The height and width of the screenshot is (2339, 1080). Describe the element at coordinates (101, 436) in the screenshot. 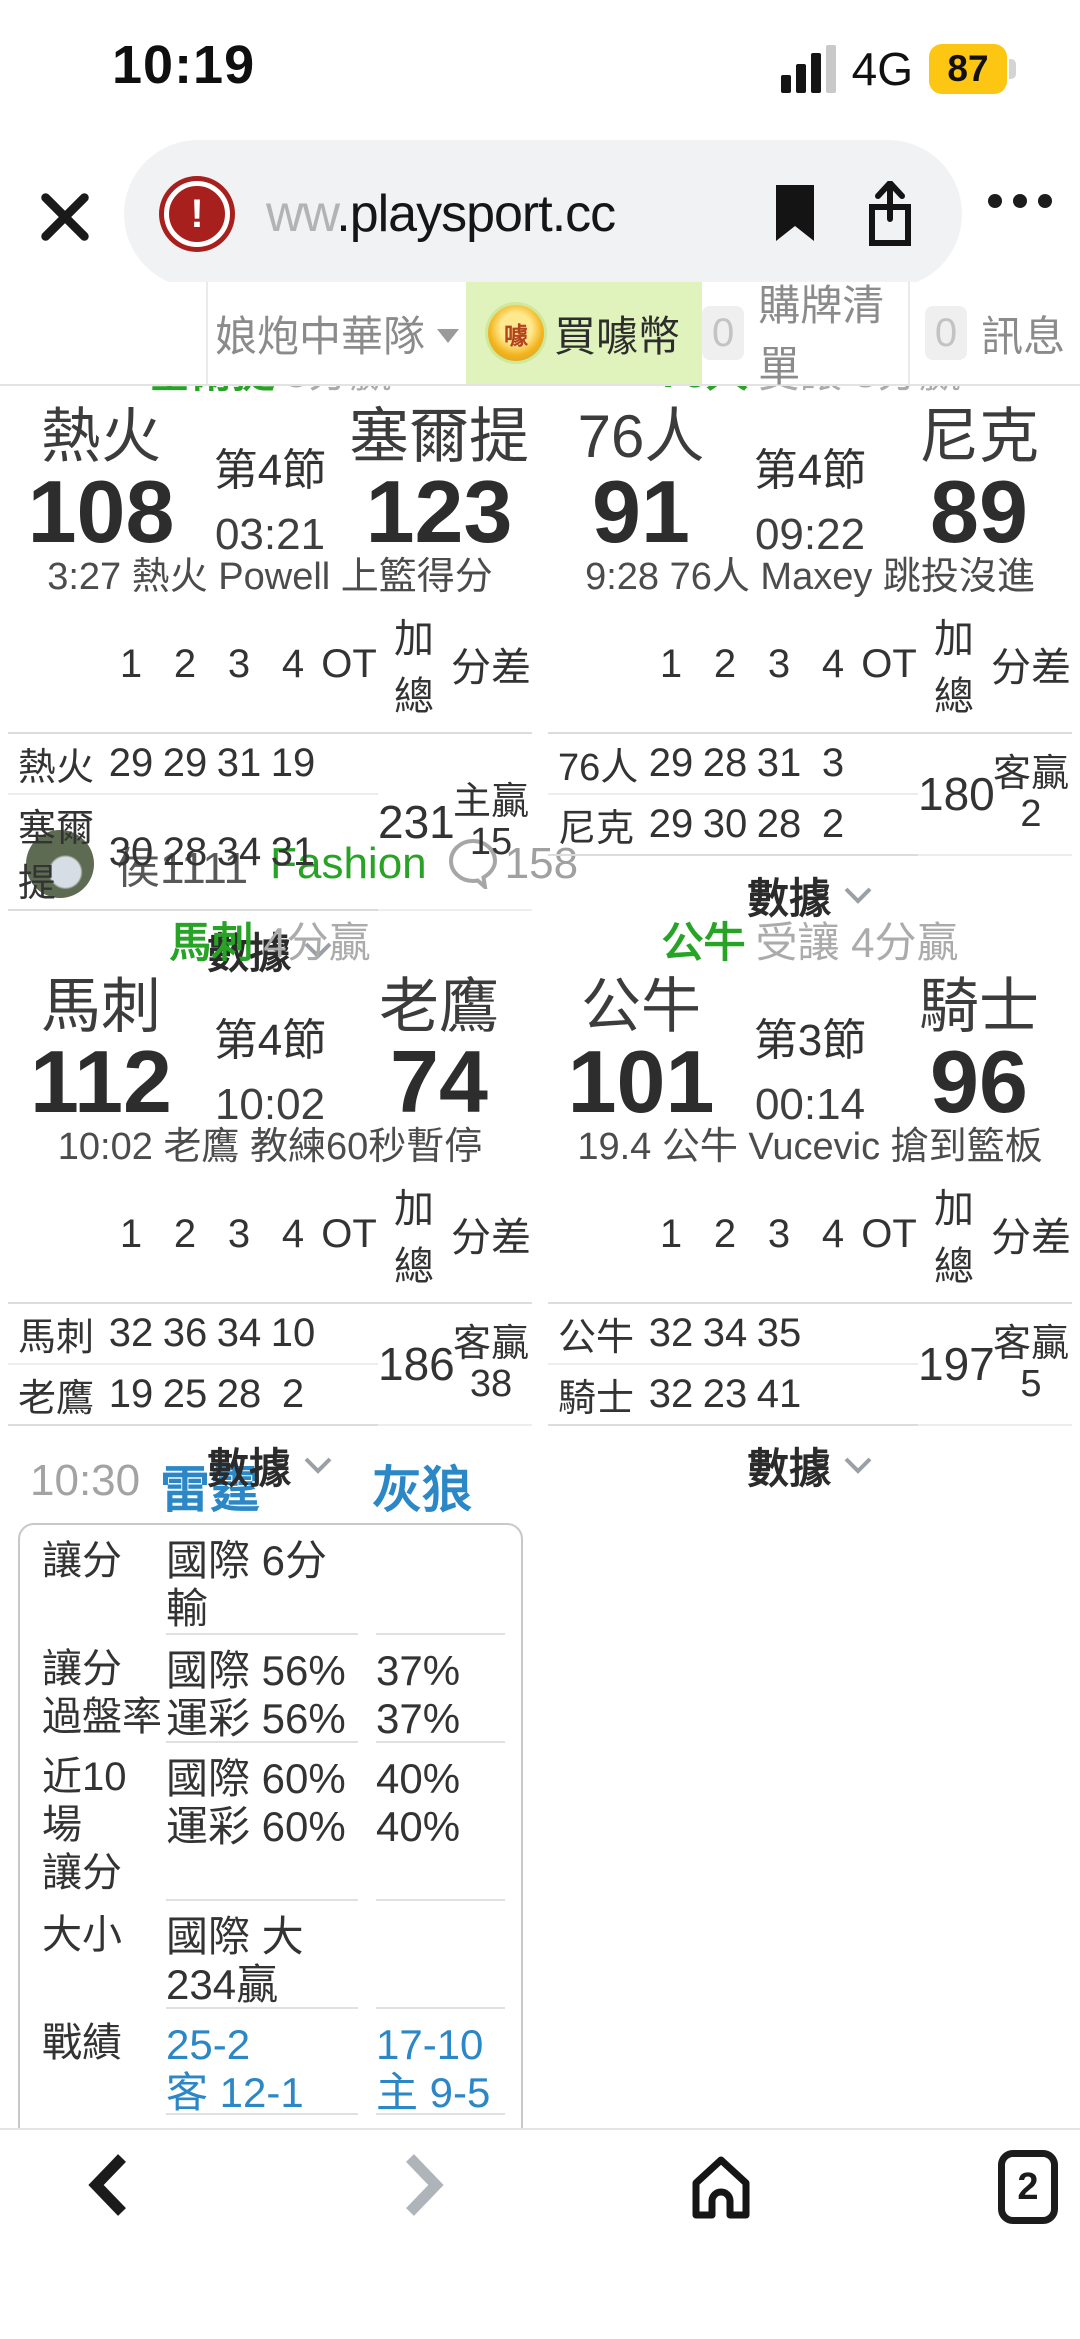

I see `away-team-name: 熱火` at that location.